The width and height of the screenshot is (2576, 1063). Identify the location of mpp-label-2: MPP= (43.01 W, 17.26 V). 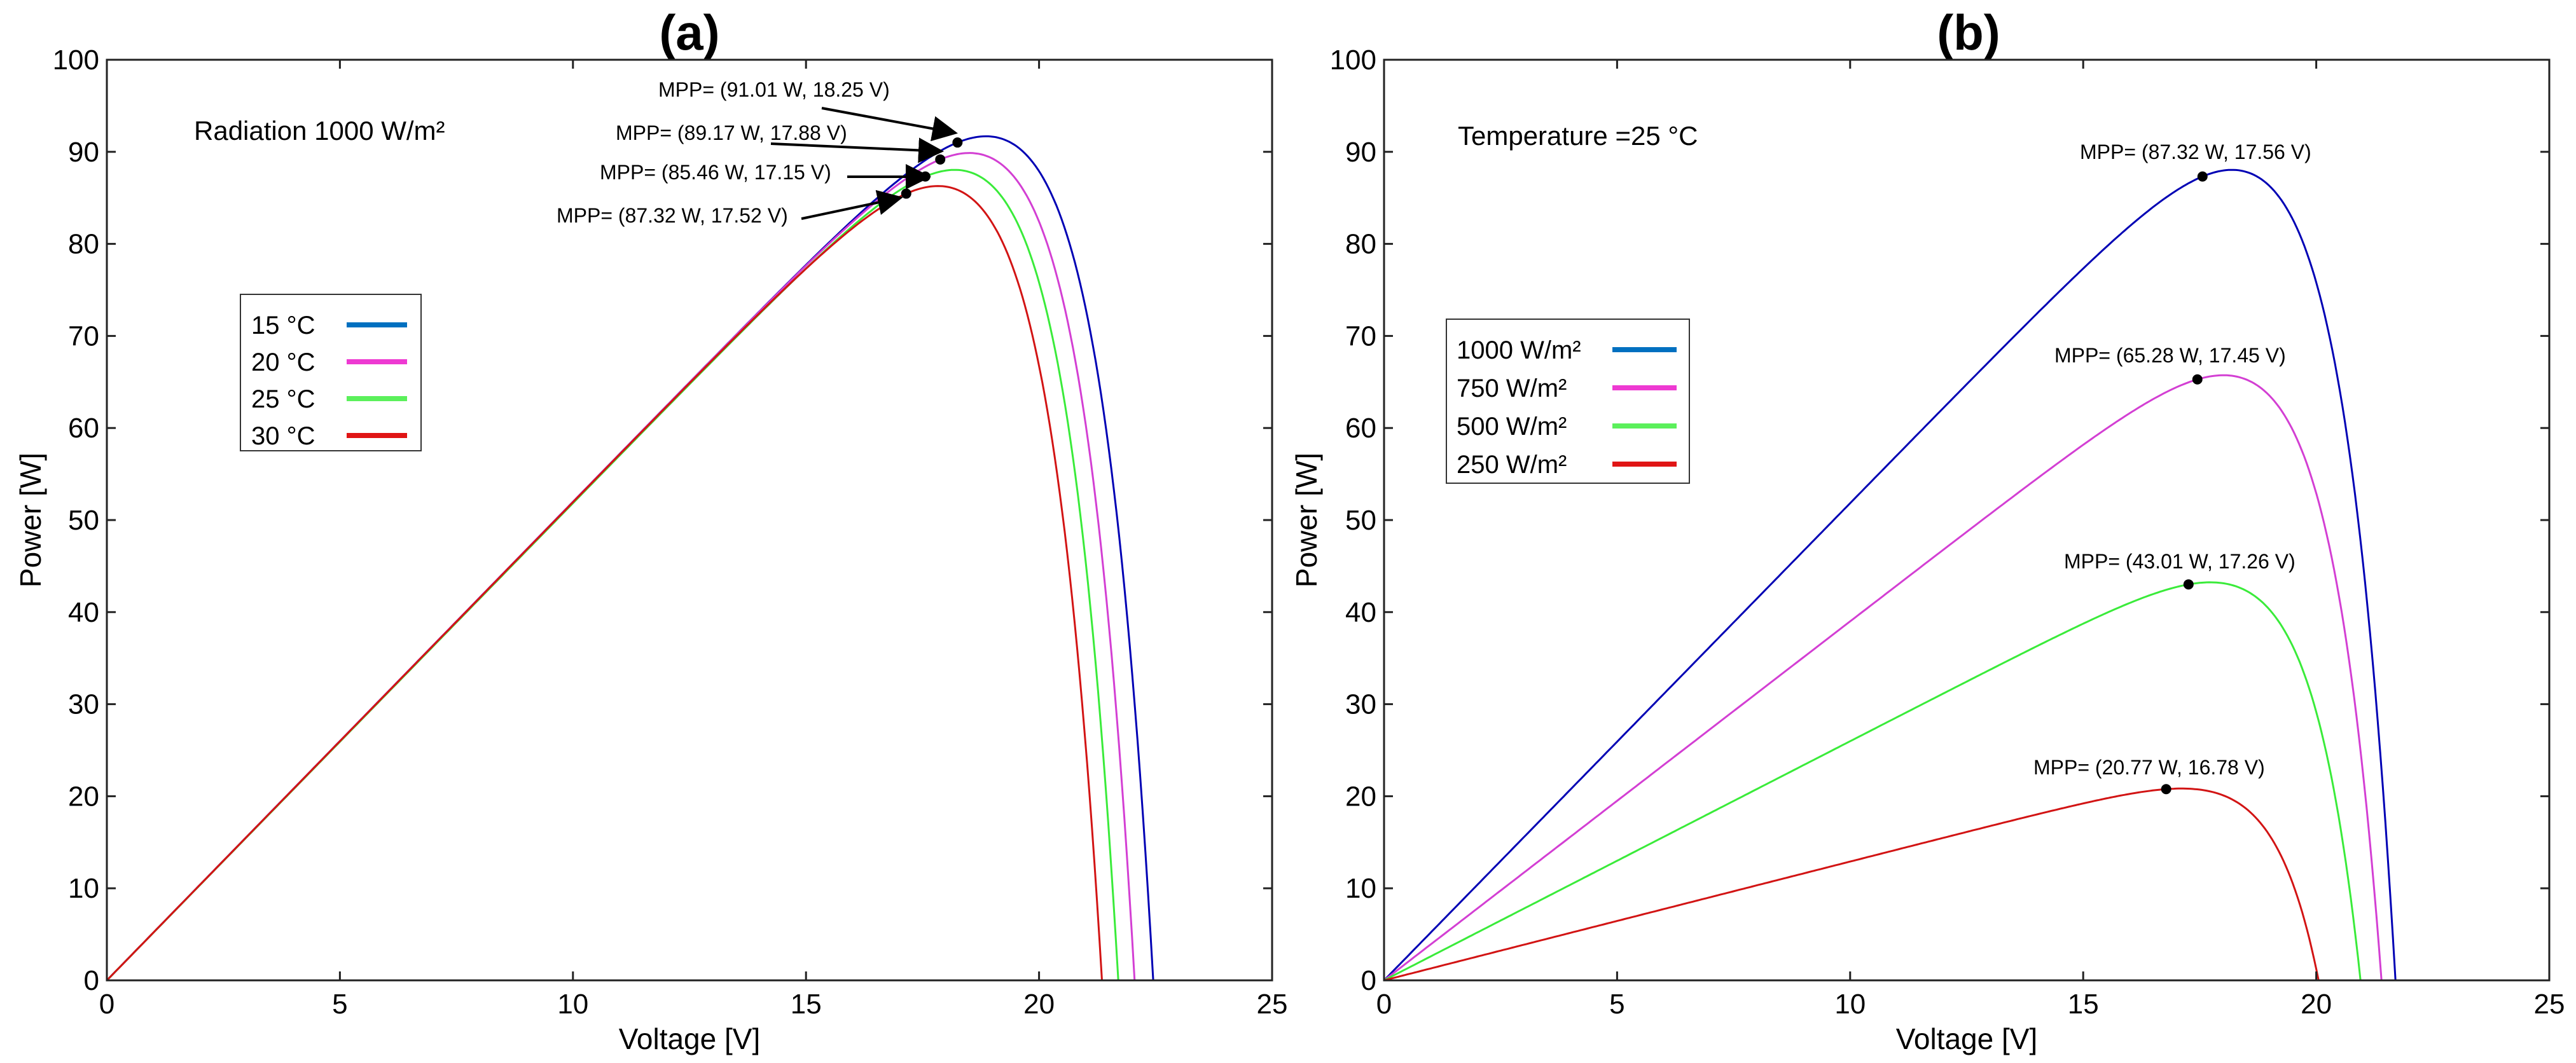
(2180, 561).